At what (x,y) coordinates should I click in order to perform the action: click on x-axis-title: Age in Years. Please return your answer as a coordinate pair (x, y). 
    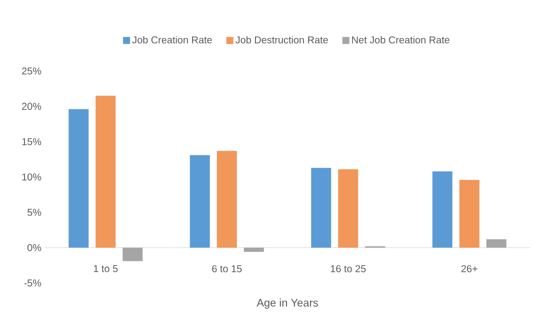
    Looking at the image, I should click on (287, 303).